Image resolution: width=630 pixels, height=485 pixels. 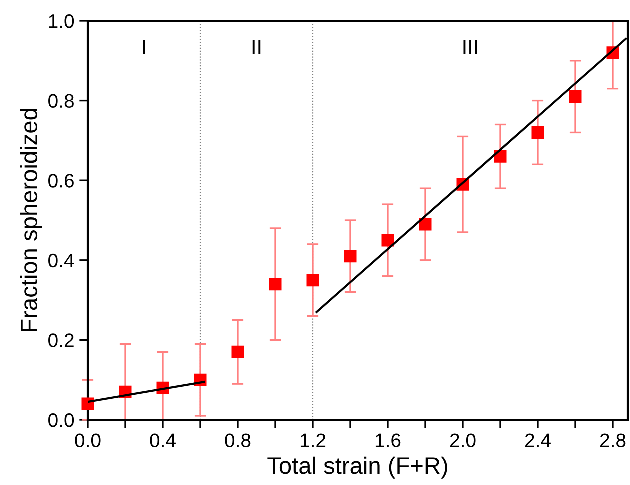 What do you see at coordinates (463, 441) in the screenshot?
I see `x-tick-label: 2.0` at bounding box center [463, 441].